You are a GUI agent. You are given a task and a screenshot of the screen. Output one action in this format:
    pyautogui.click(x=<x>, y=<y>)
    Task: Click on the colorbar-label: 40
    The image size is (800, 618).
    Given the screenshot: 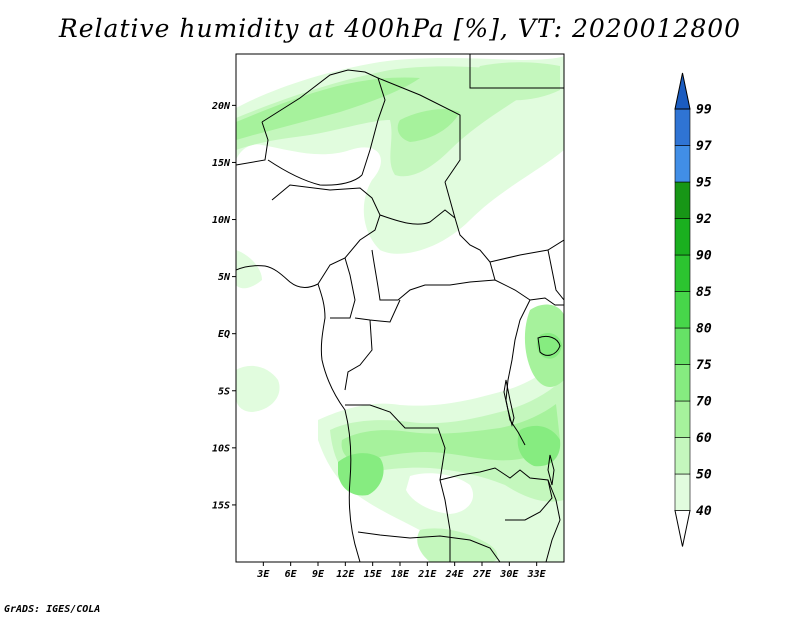 What is the action you would take?
    pyautogui.click(x=704, y=511)
    